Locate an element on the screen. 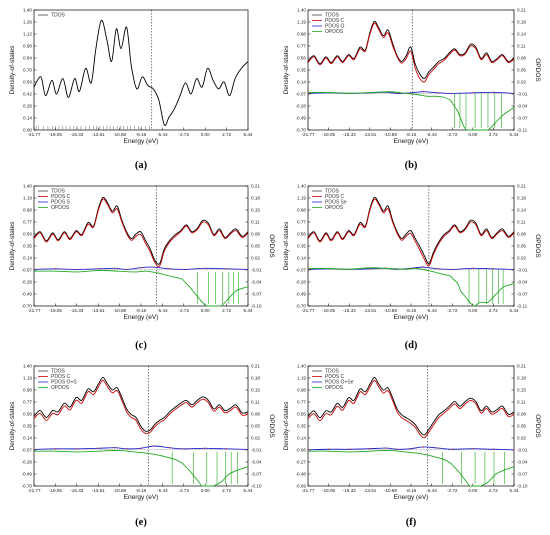 Image resolution: width=550 pixels, height=535 pixels. y2-tick-label: 0.15 is located at coordinates (521, 390).